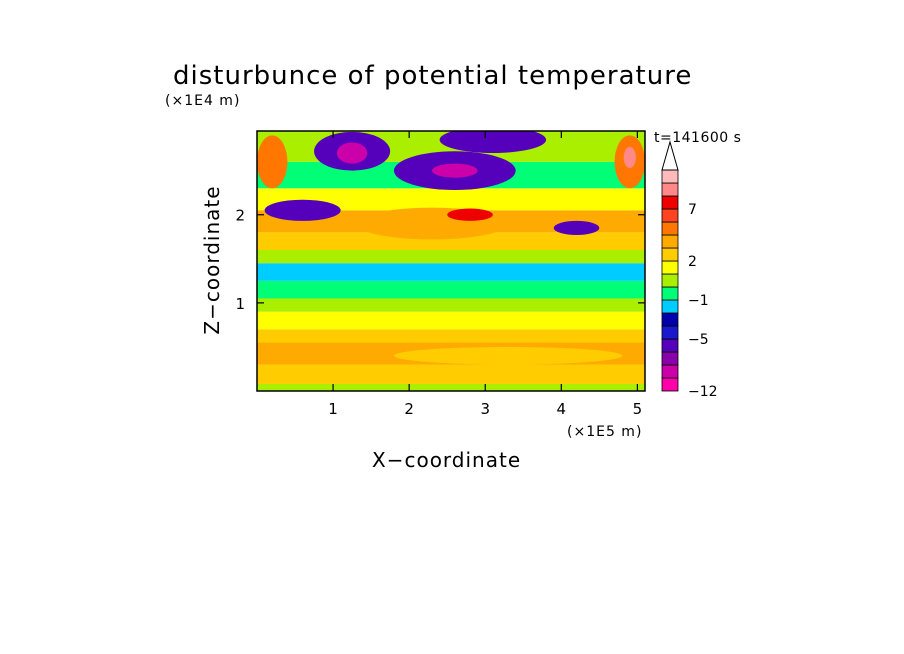 Image resolution: width=904 pixels, height=654 pixels. Describe the element at coordinates (698, 340) in the screenshot. I see `colorbar-tick-label: −5` at that location.